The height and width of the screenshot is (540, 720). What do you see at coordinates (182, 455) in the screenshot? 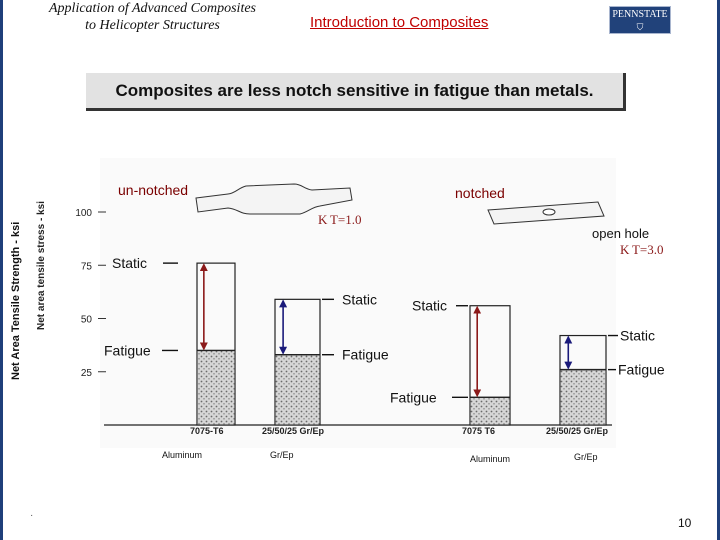
I see `material-label-1: Aluminum` at bounding box center [182, 455].